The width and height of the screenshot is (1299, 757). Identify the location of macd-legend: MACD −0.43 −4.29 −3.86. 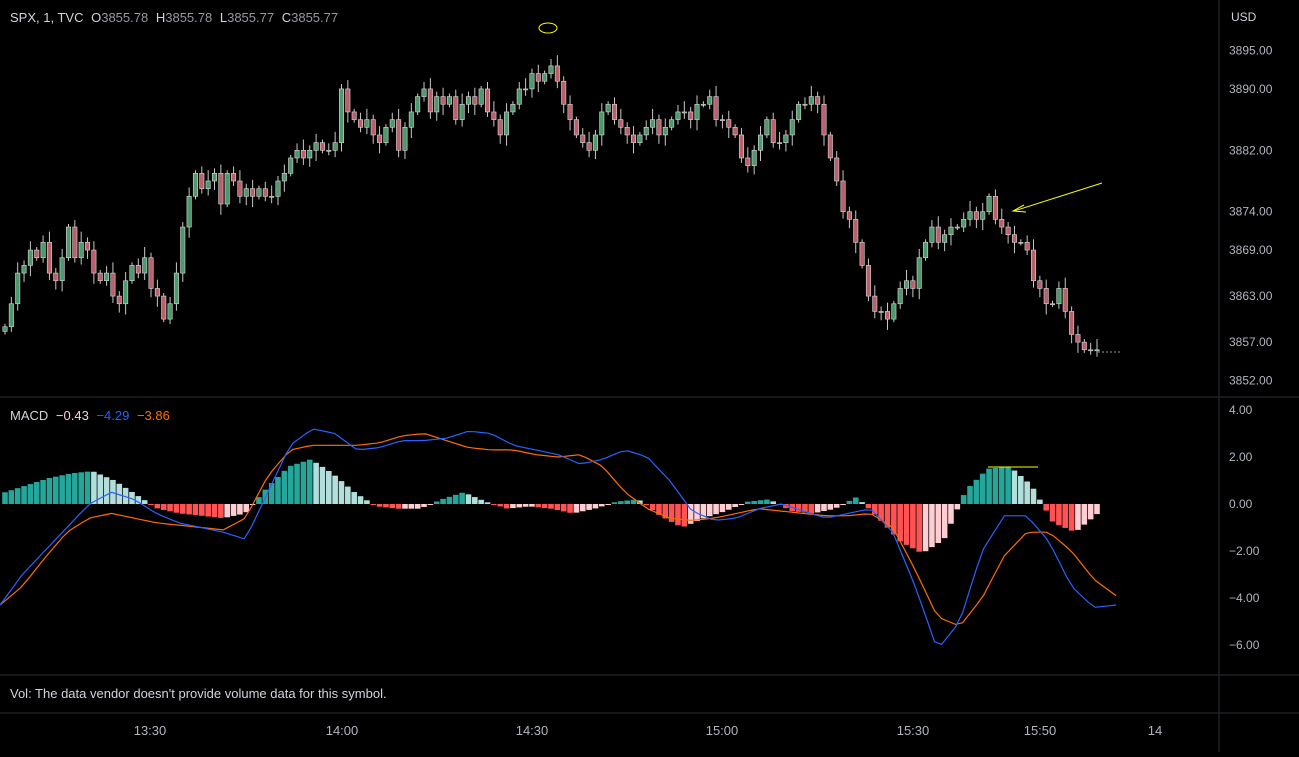
(92, 415).